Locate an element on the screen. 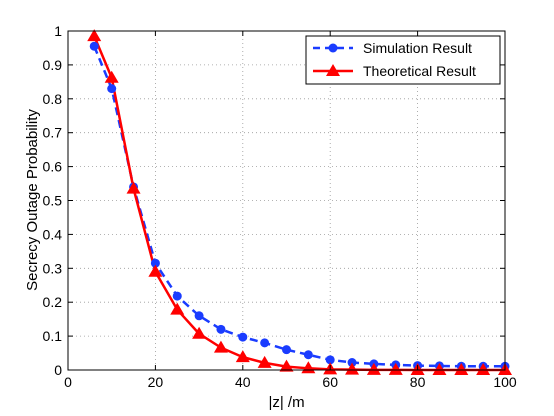 Image resolution: width=554 pixels, height=416 pixels. y-tick-label: 0.4 is located at coordinates (53, 234).